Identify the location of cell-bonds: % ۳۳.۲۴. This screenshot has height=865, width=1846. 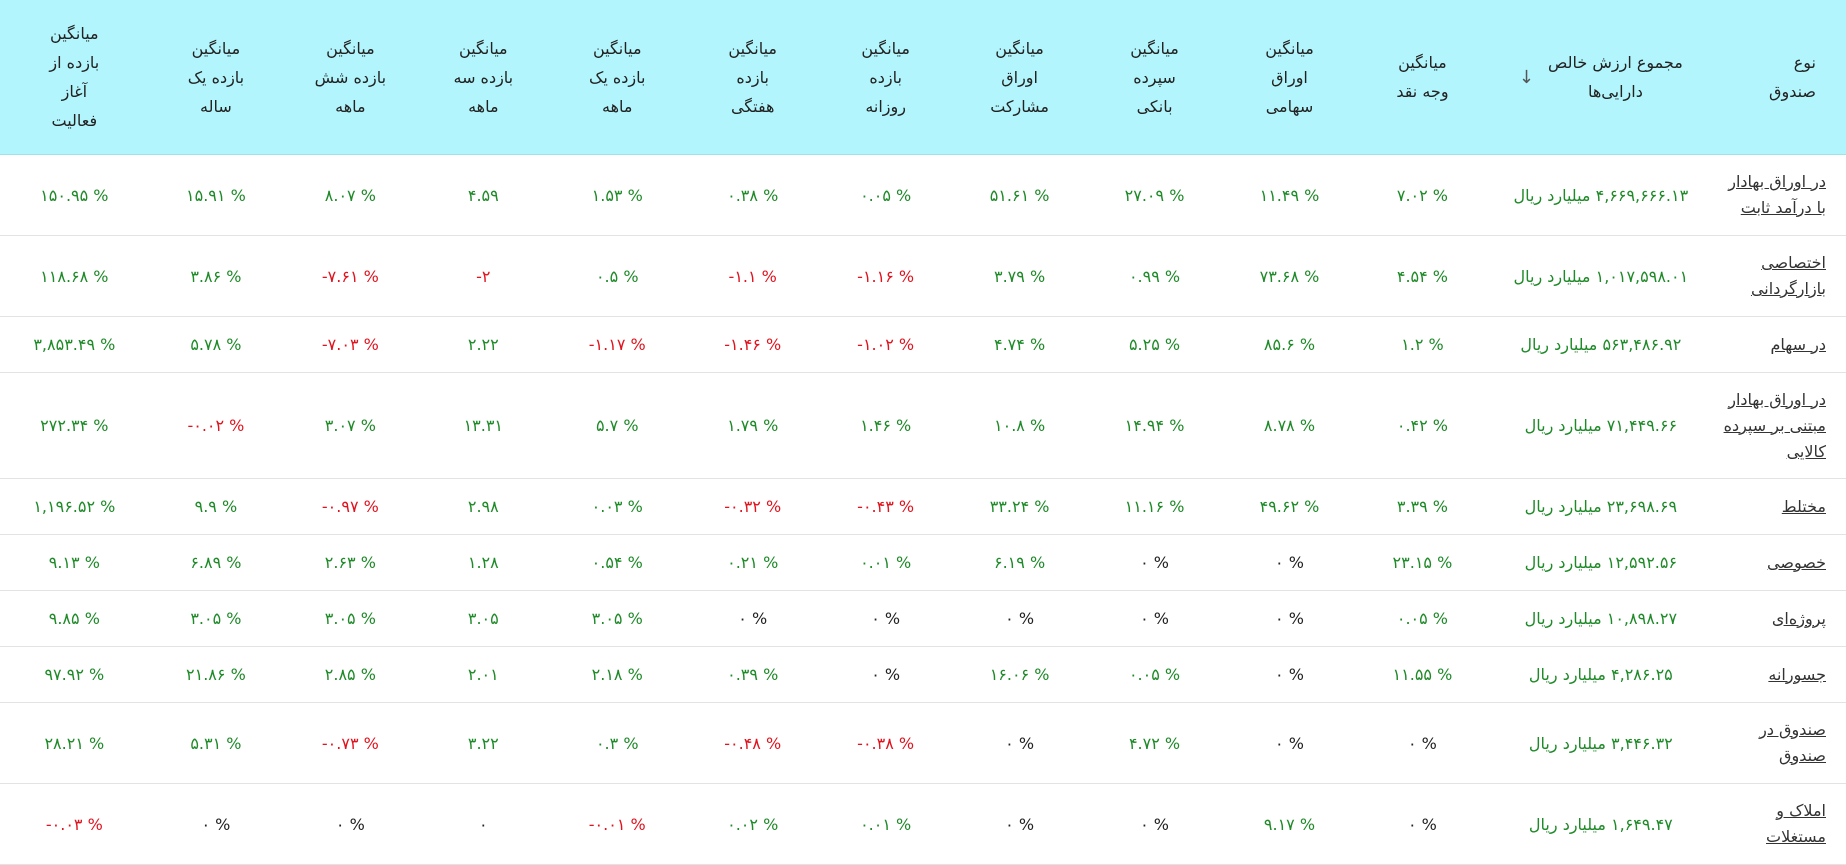
(1019, 506).